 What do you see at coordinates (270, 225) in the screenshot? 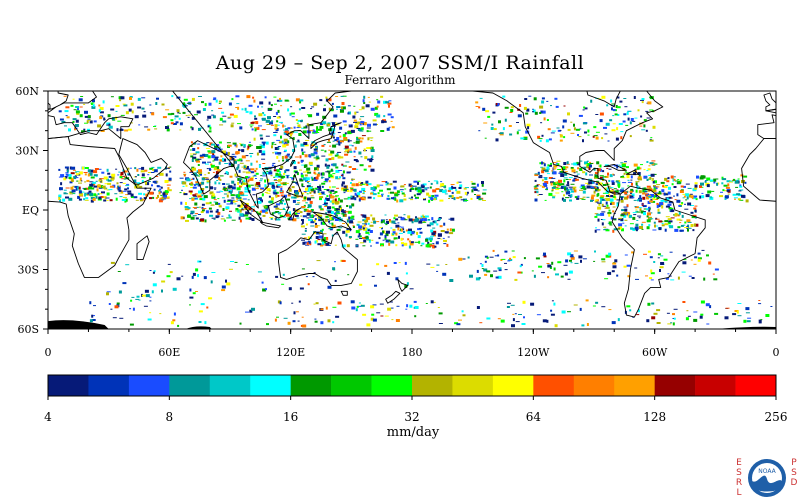
I see `coastline-java` at bounding box center [270, 225].